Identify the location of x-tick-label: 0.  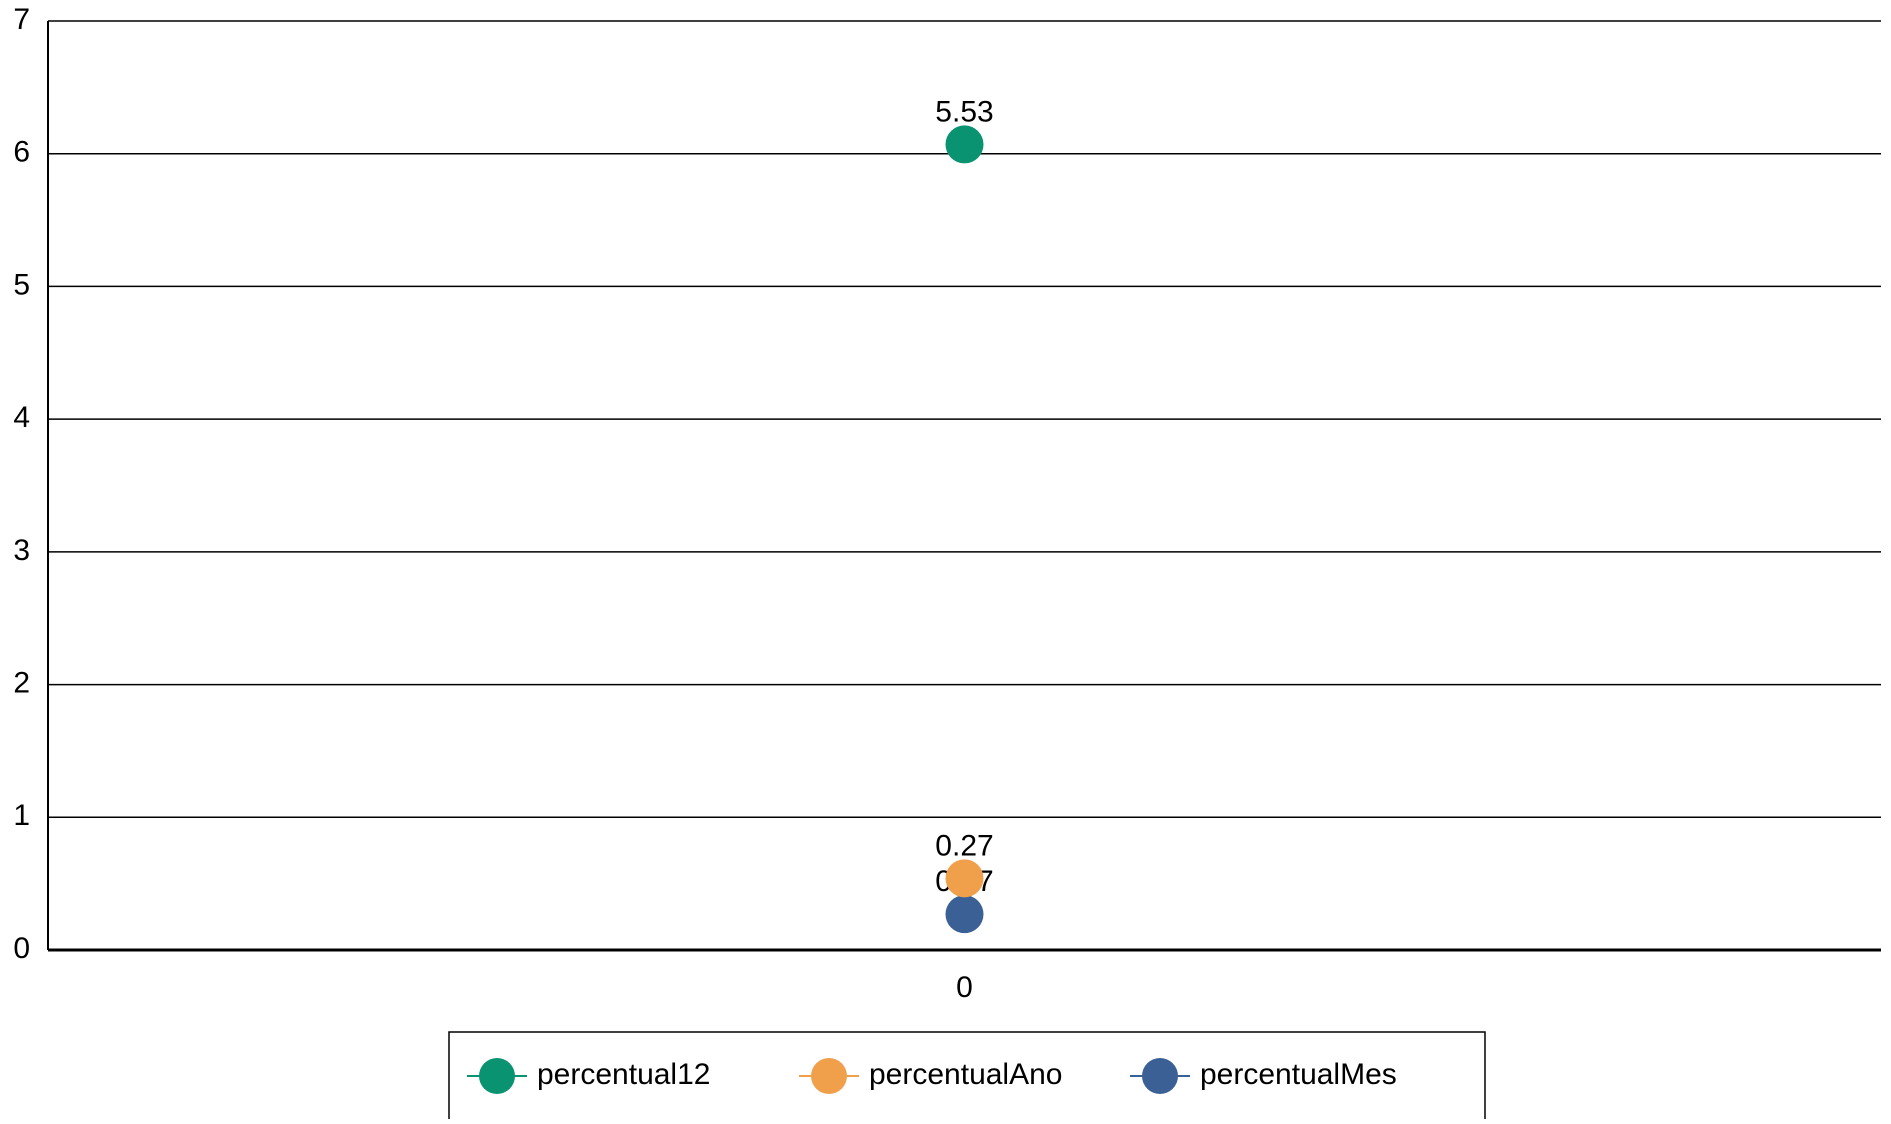
(964, 987).